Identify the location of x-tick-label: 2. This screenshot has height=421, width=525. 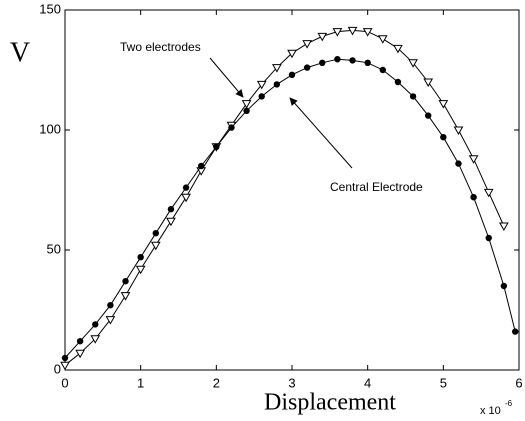
(216, 382).